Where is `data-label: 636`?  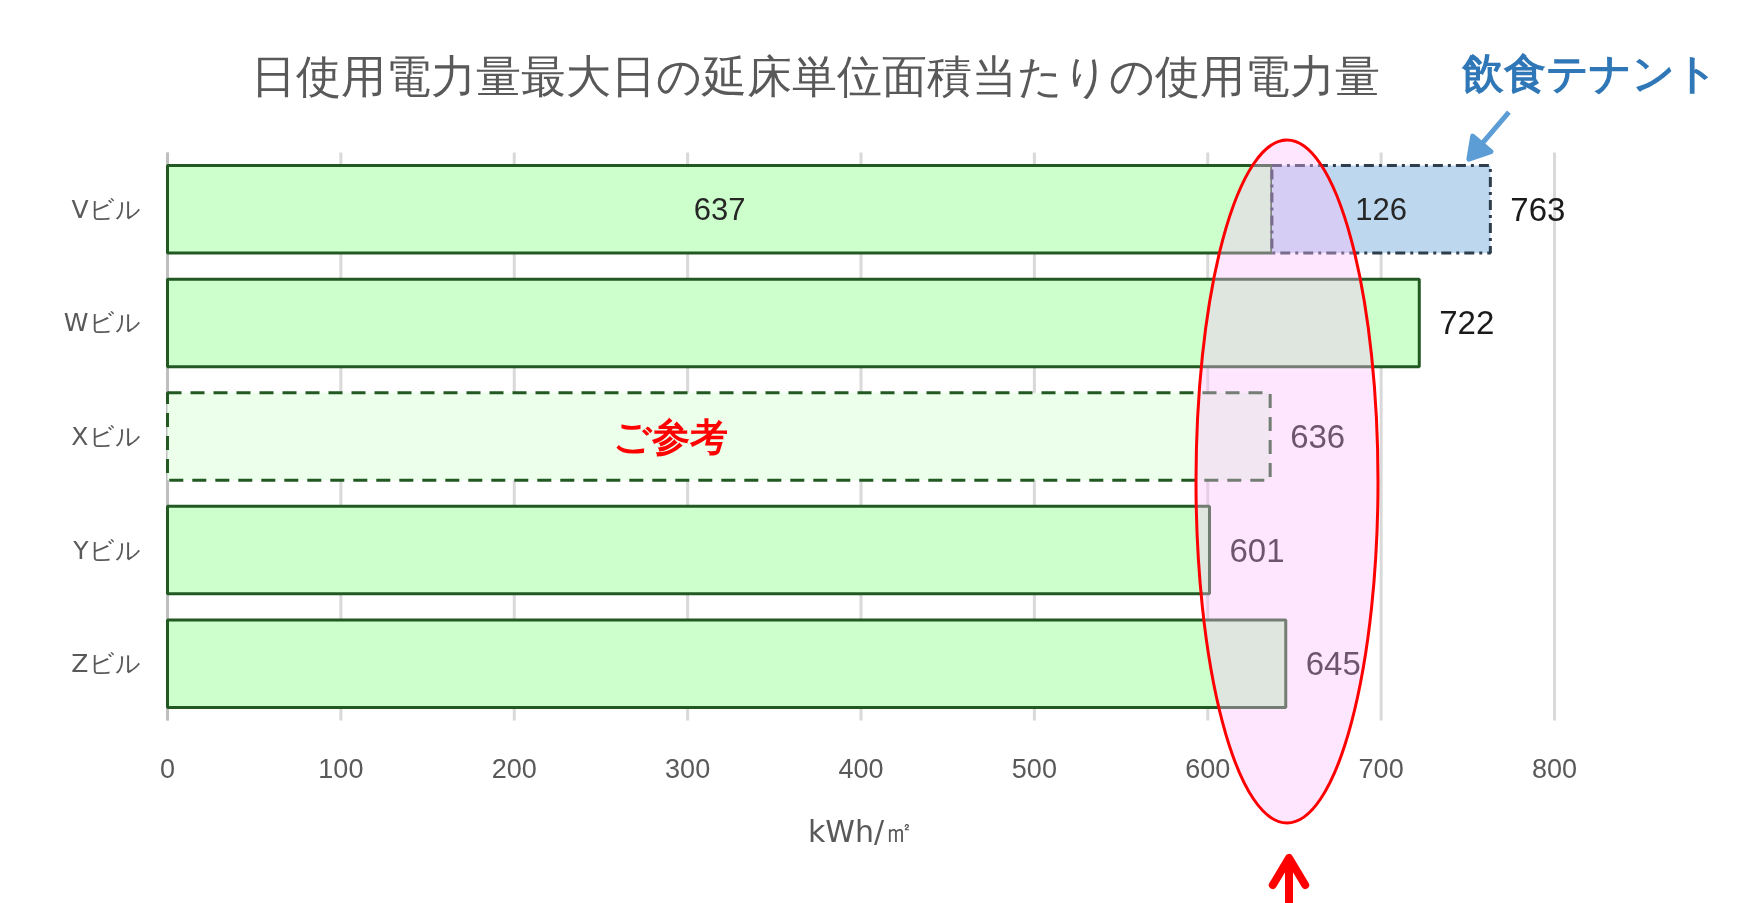 data-label: 636 is located at coordinates (1318, 436).